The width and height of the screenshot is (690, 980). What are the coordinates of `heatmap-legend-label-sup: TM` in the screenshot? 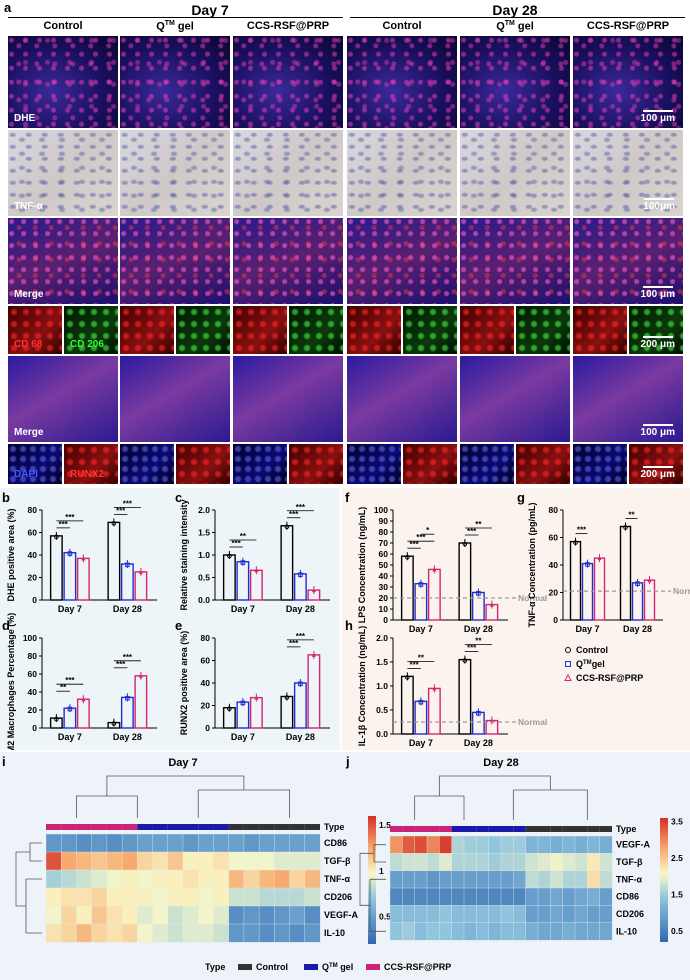 It's located at (333, 966).